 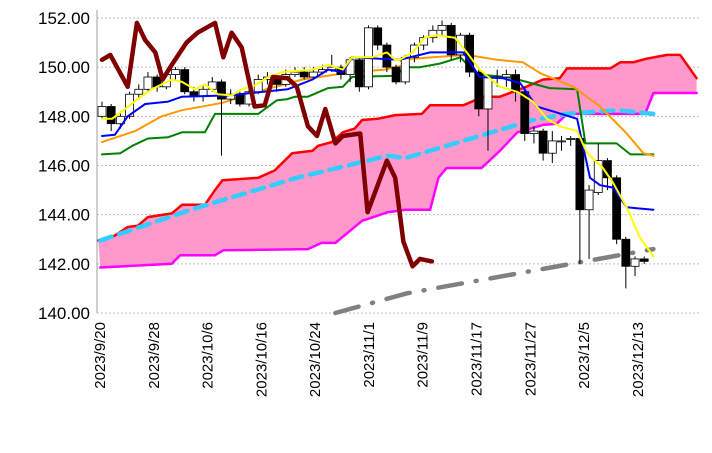 I want to click on x-tick-label: 2023/9/20, so click(x=100, y=355).